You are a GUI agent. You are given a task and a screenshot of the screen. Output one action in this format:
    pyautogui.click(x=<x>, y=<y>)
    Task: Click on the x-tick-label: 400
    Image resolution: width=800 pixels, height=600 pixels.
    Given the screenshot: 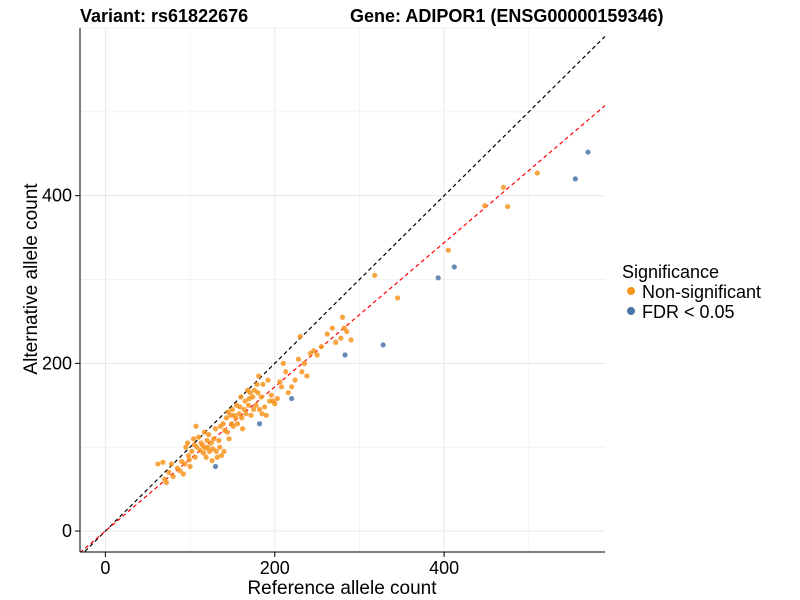 What is the action you would take?
    pyautogui.click(x=444, y=568)
    